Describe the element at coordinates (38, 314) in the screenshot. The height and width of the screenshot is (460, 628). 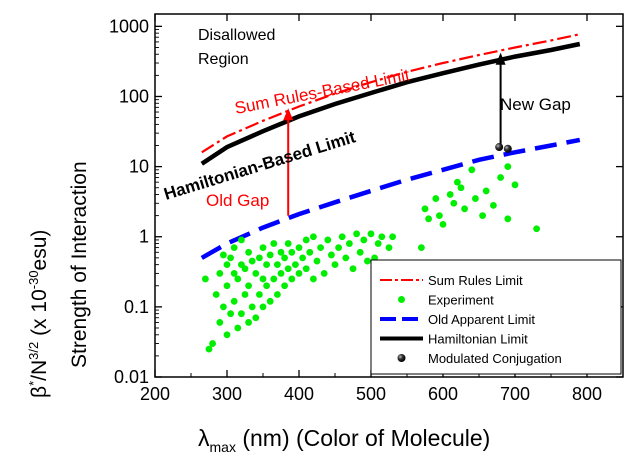
I see `y-axis-label-line1: β*/N3/2 (x 10-30esu)` at that location.